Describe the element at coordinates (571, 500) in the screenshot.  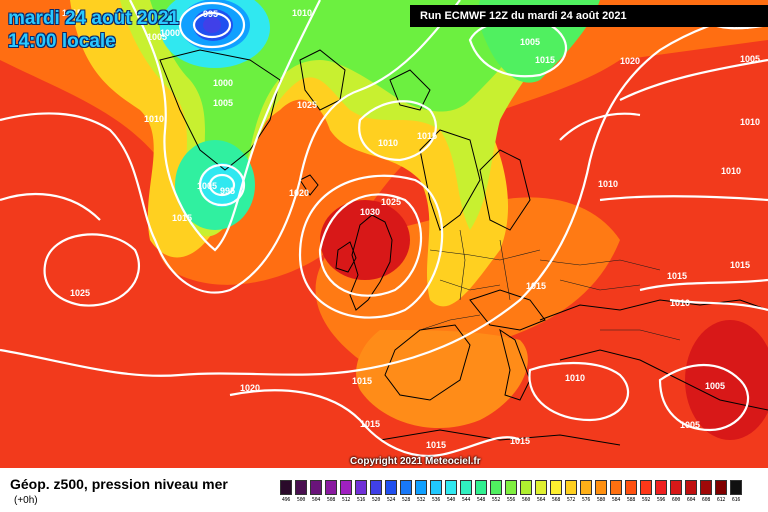
I see `scale-value-label: 572` at that location.